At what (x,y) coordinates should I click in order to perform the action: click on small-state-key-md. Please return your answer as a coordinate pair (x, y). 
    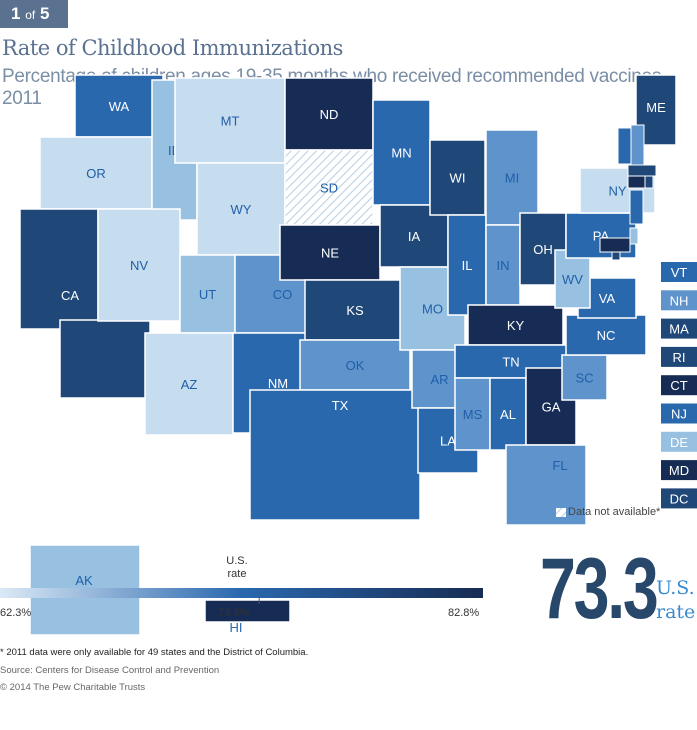
    Looking at the image, I should click on (679, 470).